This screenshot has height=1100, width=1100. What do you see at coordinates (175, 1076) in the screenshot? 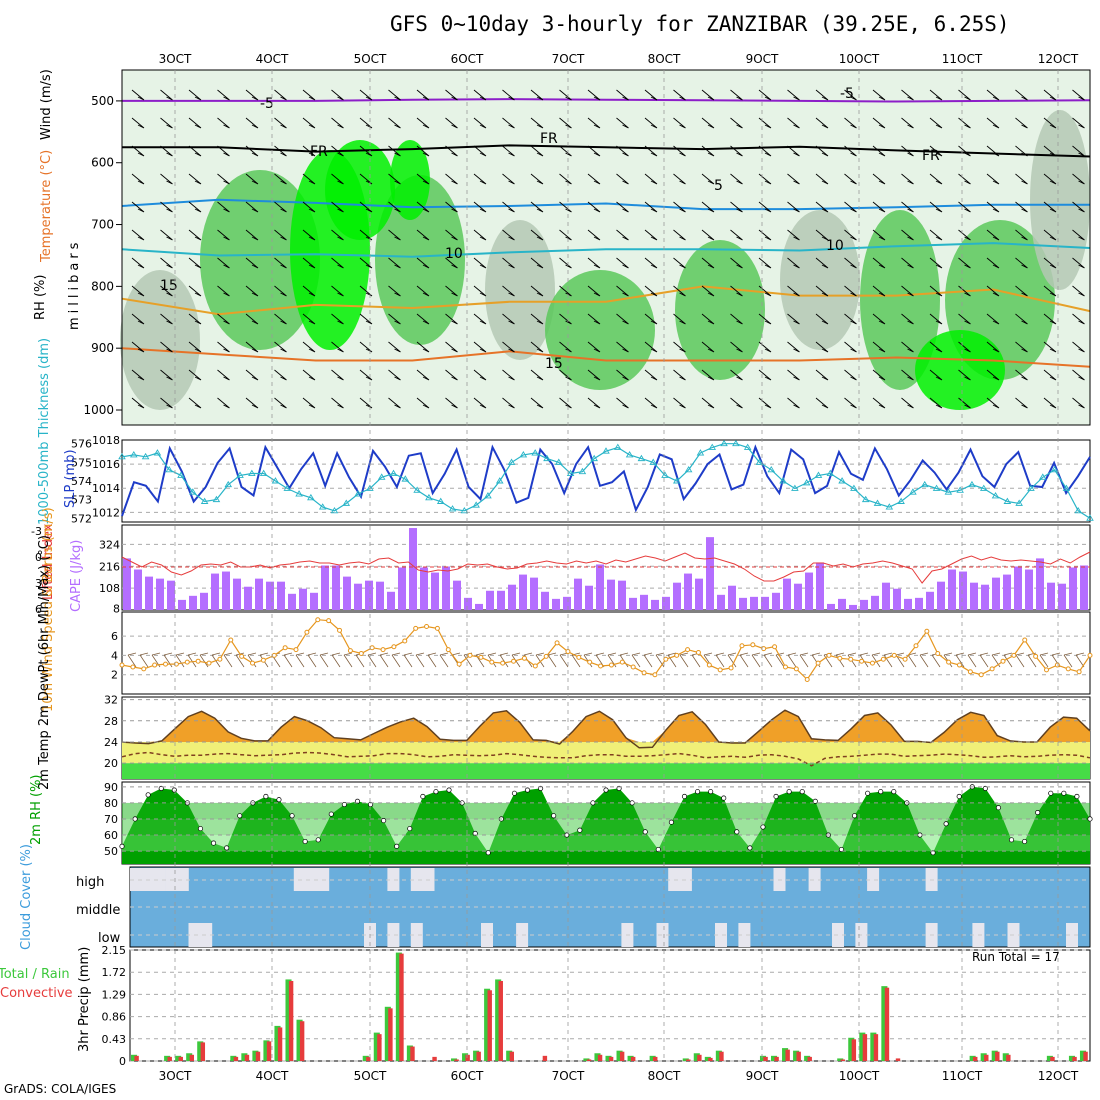
I see `date-label-bottom: 3OCT` at bounding box center [175, 1076].